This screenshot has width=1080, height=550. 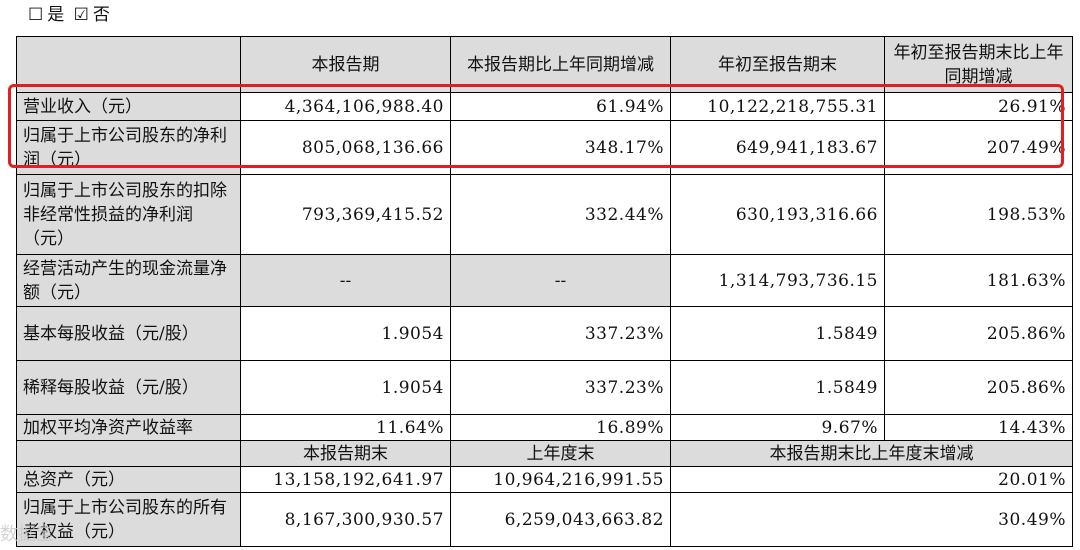 I want to click on header-cell: 本报告期末, so click(x=345, y=453).